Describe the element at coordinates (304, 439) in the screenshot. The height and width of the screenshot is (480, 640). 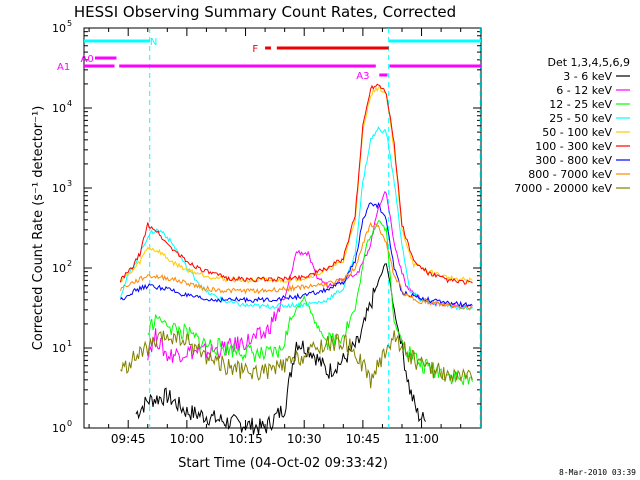
I see `x-tick-label: 10:30` at that location.